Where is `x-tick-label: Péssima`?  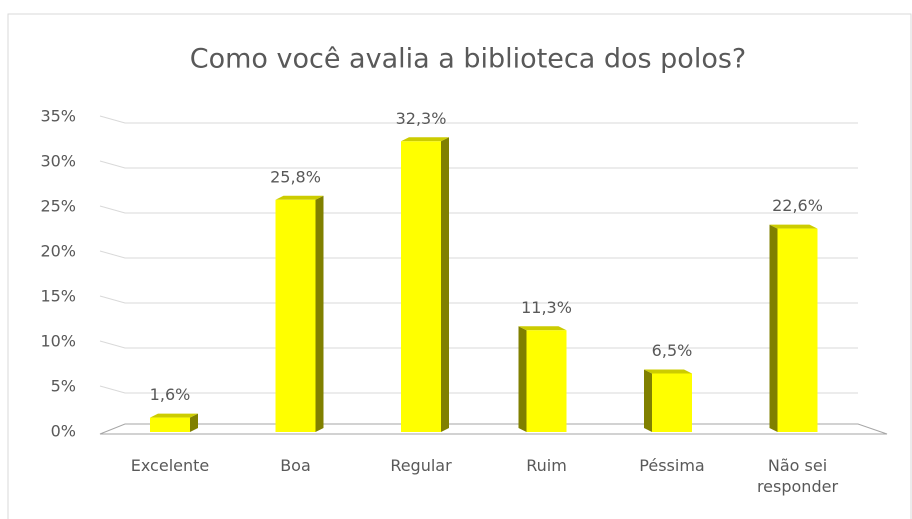 x-tick-label: Péssima is located at coordinates (672, 465).